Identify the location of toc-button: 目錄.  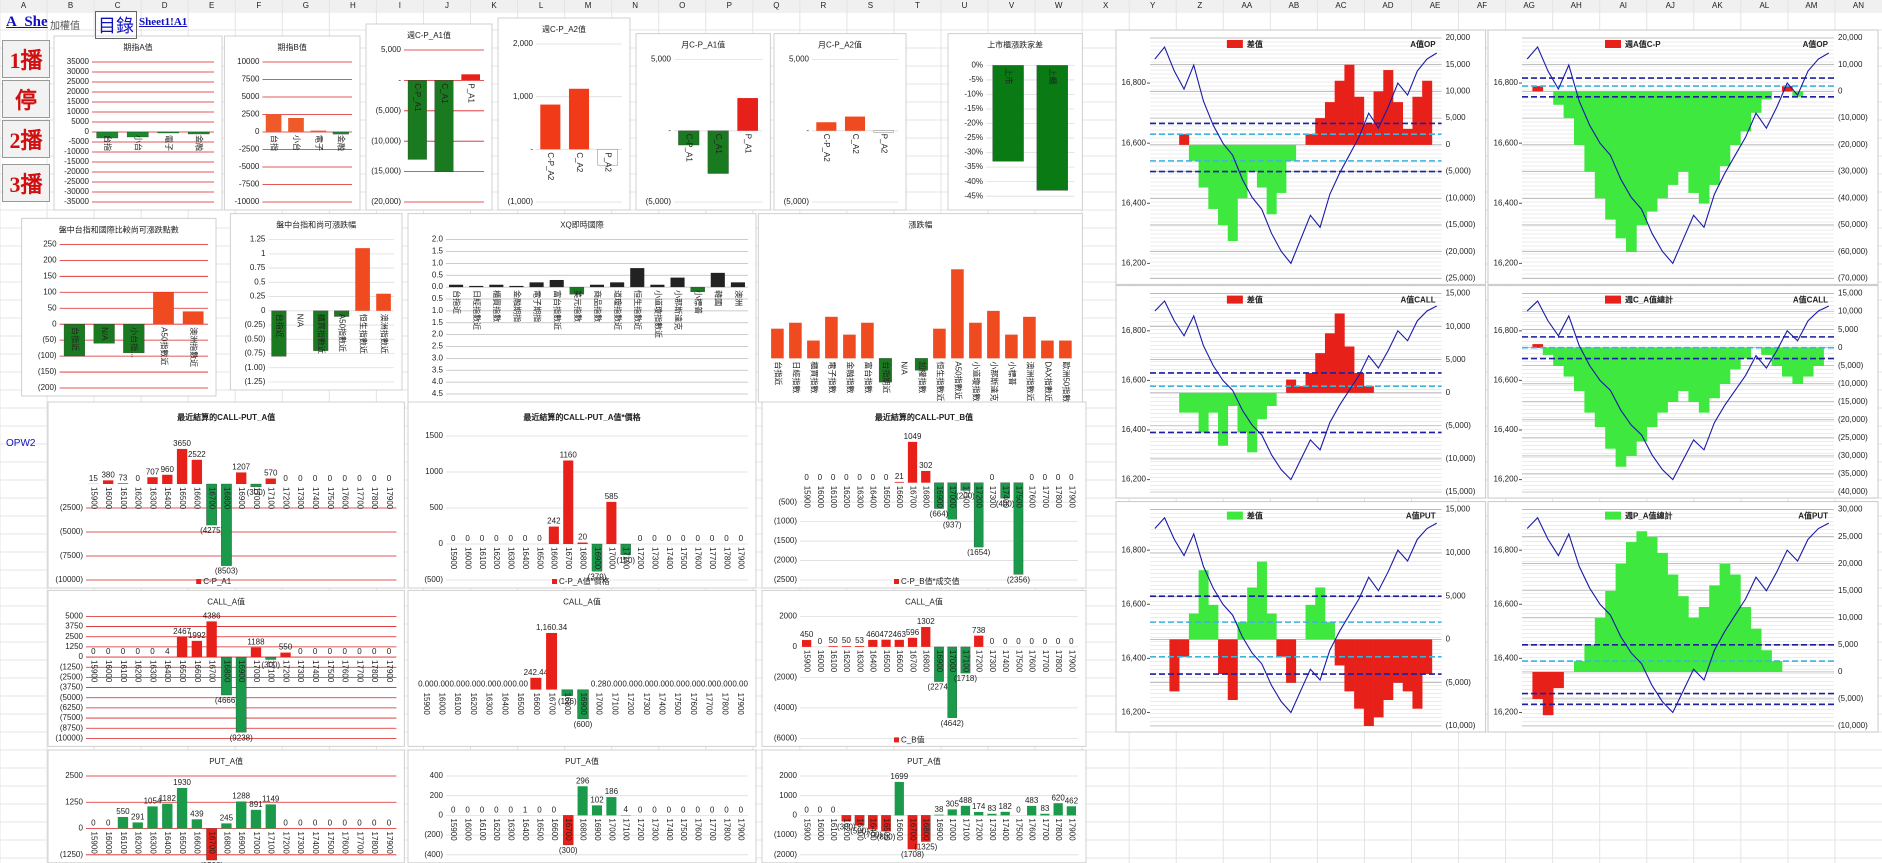
(116, 25).